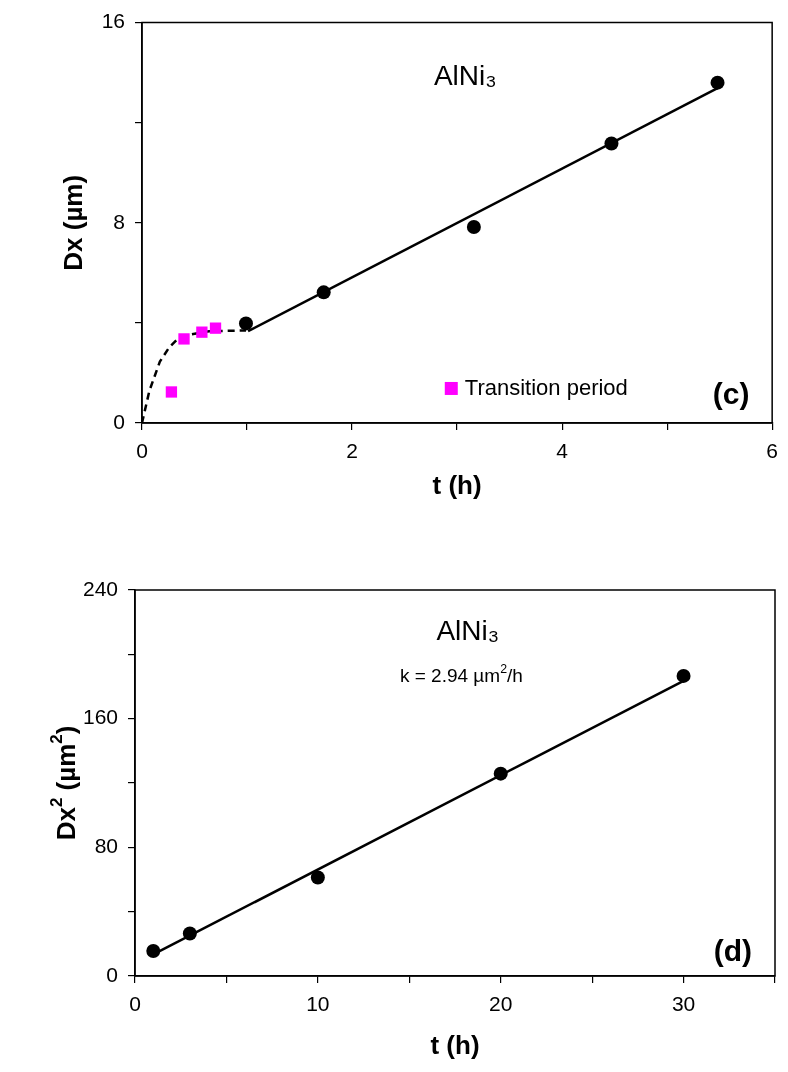 Image resolution: width=788 pixels, height=1072 pixels. What do you see at coordinates (731, 394) in the screenshot?
I see `annotation: (c)` at bounding box center [731, 394].